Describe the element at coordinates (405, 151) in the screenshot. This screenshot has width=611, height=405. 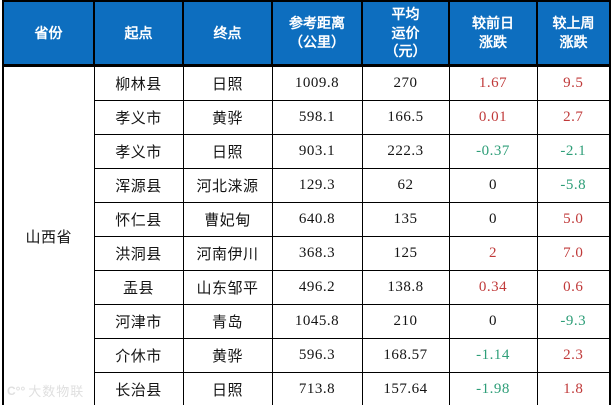
I see `cell-avg-price: 222.3` at that location.